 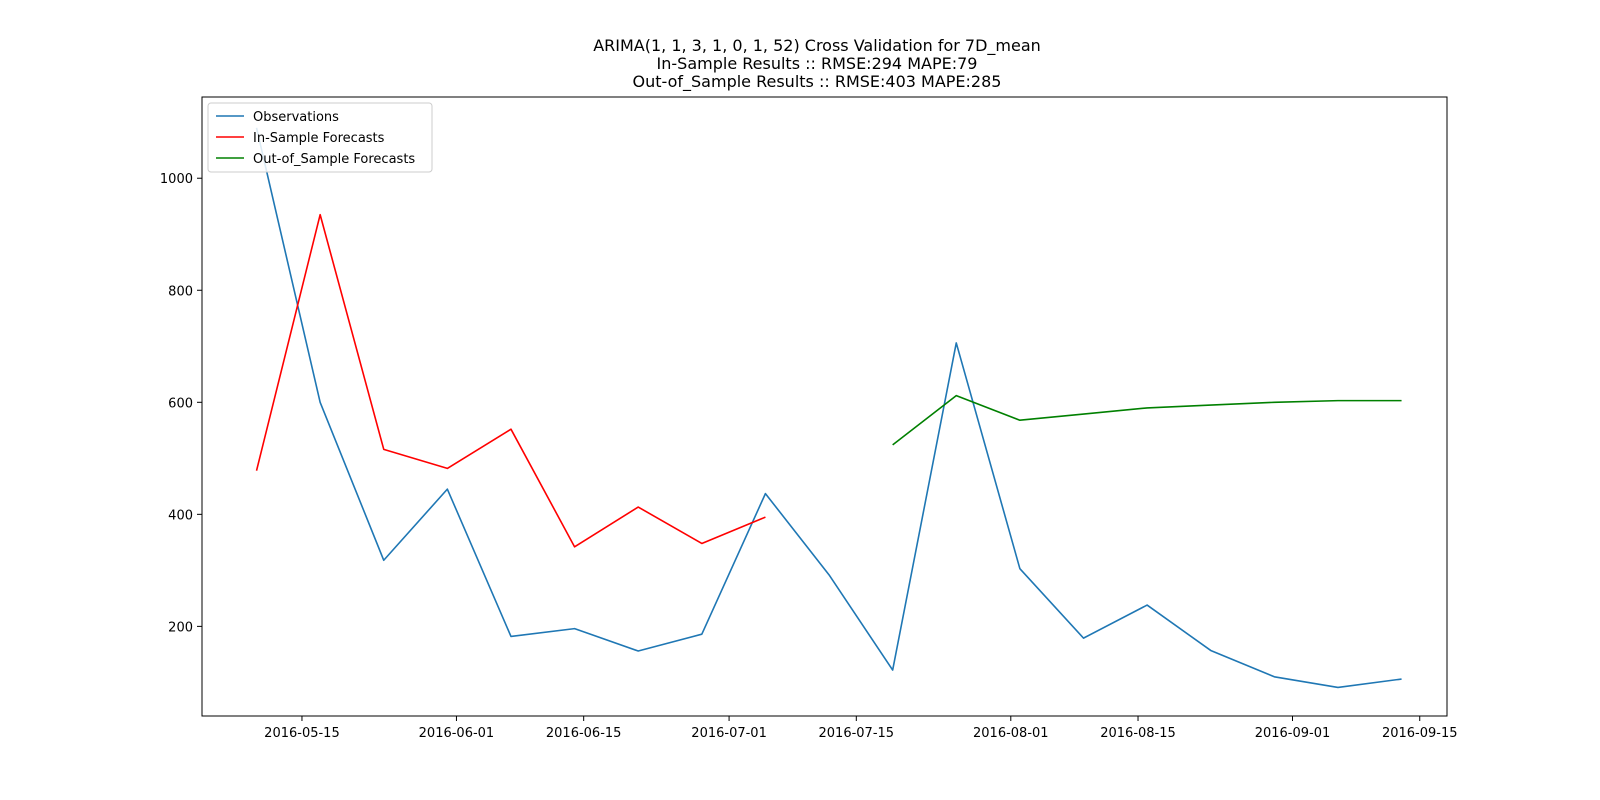 What do you see at coordinates (1420, 733) in the screenshot?
I see `x-tick-label: 2016-09-15` at bounding box center [1420, 733].